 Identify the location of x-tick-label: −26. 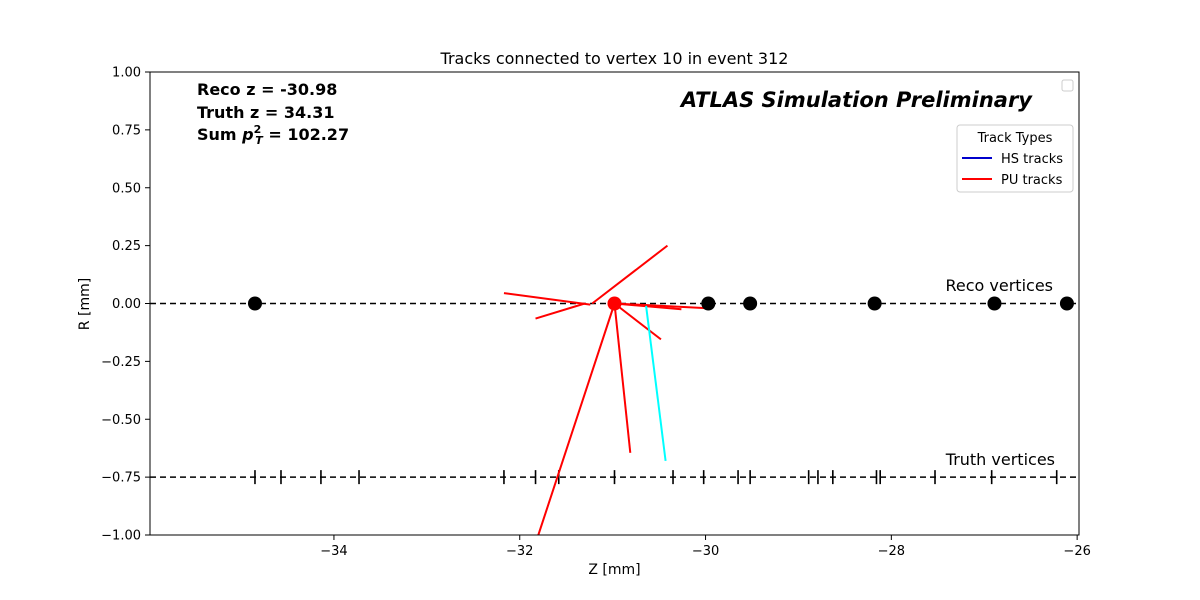
(1076, 551).